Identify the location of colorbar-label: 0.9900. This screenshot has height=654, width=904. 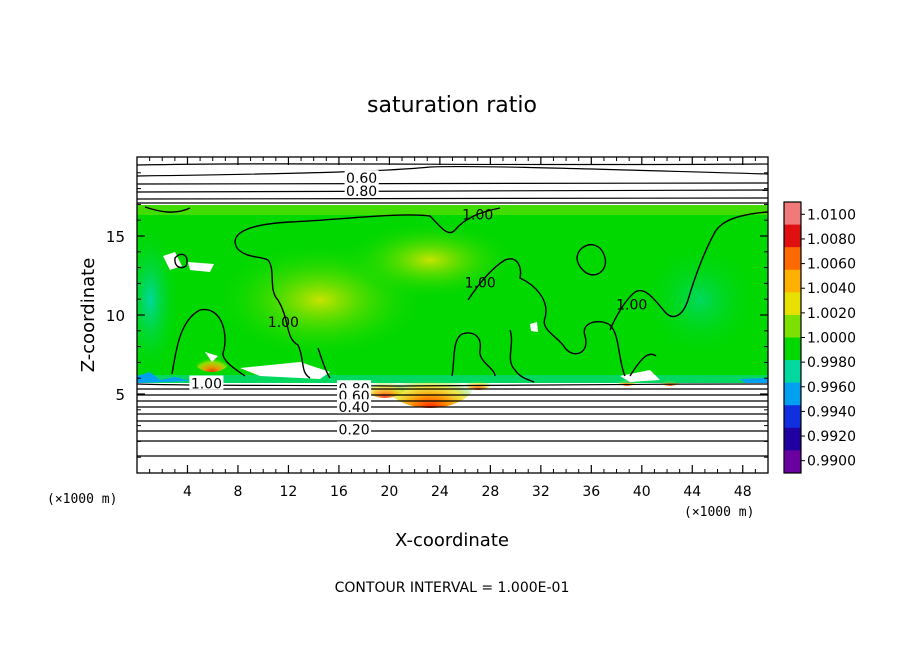
(831, 462).